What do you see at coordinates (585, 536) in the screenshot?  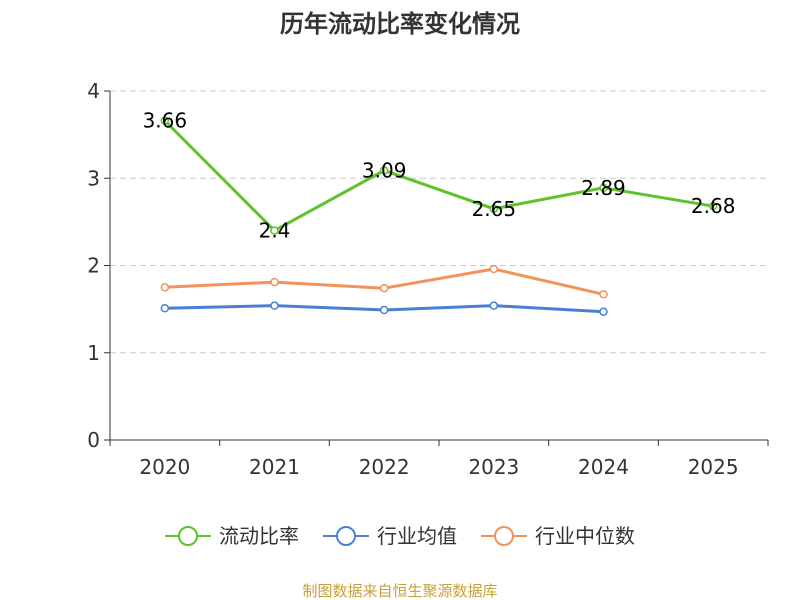 I see `legend-label: 行业中位数` at bounding box center [585, 536].